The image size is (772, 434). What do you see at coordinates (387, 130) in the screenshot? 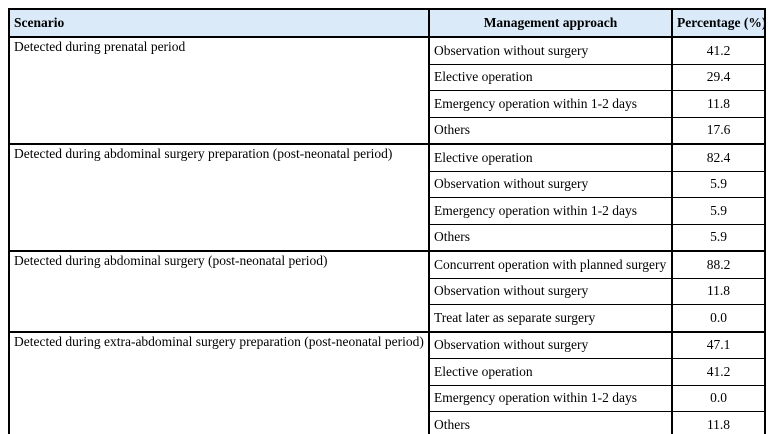
I see `table-row: Others 17.6` at bounding box center [387, 130].